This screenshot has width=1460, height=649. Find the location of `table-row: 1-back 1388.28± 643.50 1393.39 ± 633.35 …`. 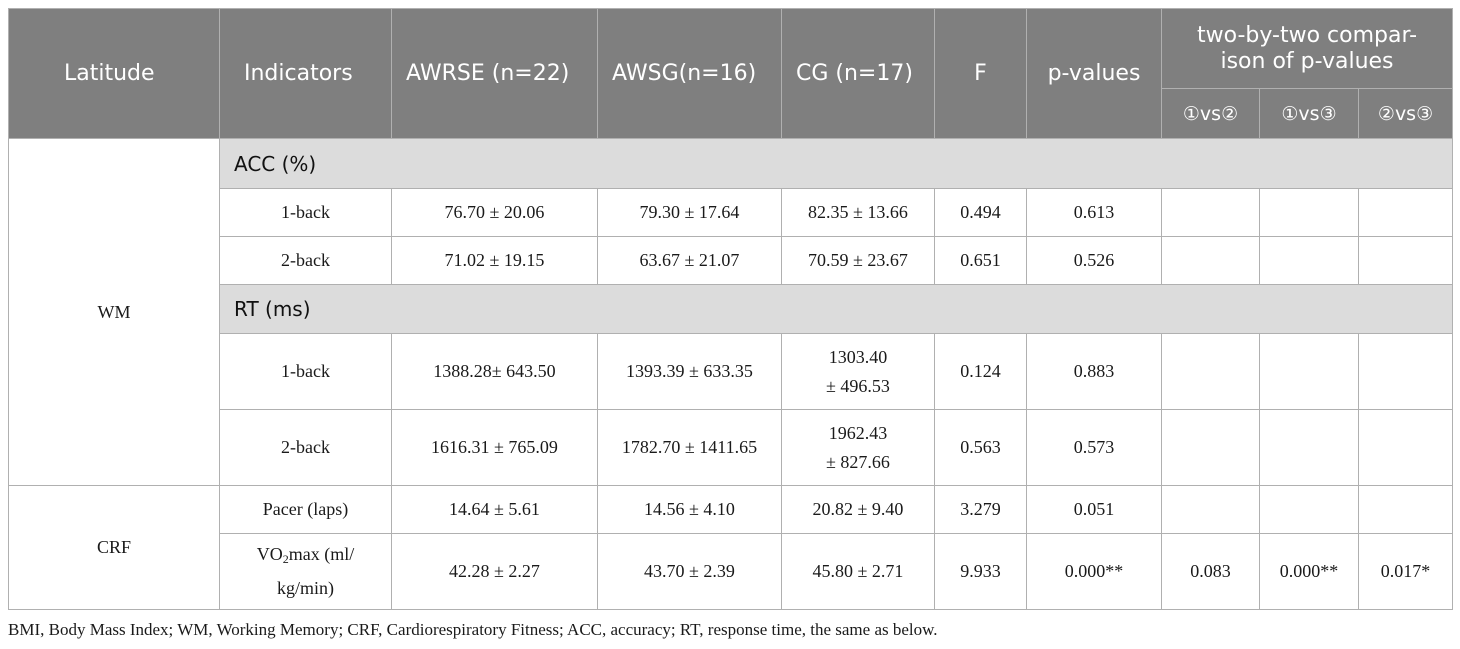

table-row: 1-back 1388.28± 643.50 1393.39 ± 633.35 … is located at coordinates (731, 371).